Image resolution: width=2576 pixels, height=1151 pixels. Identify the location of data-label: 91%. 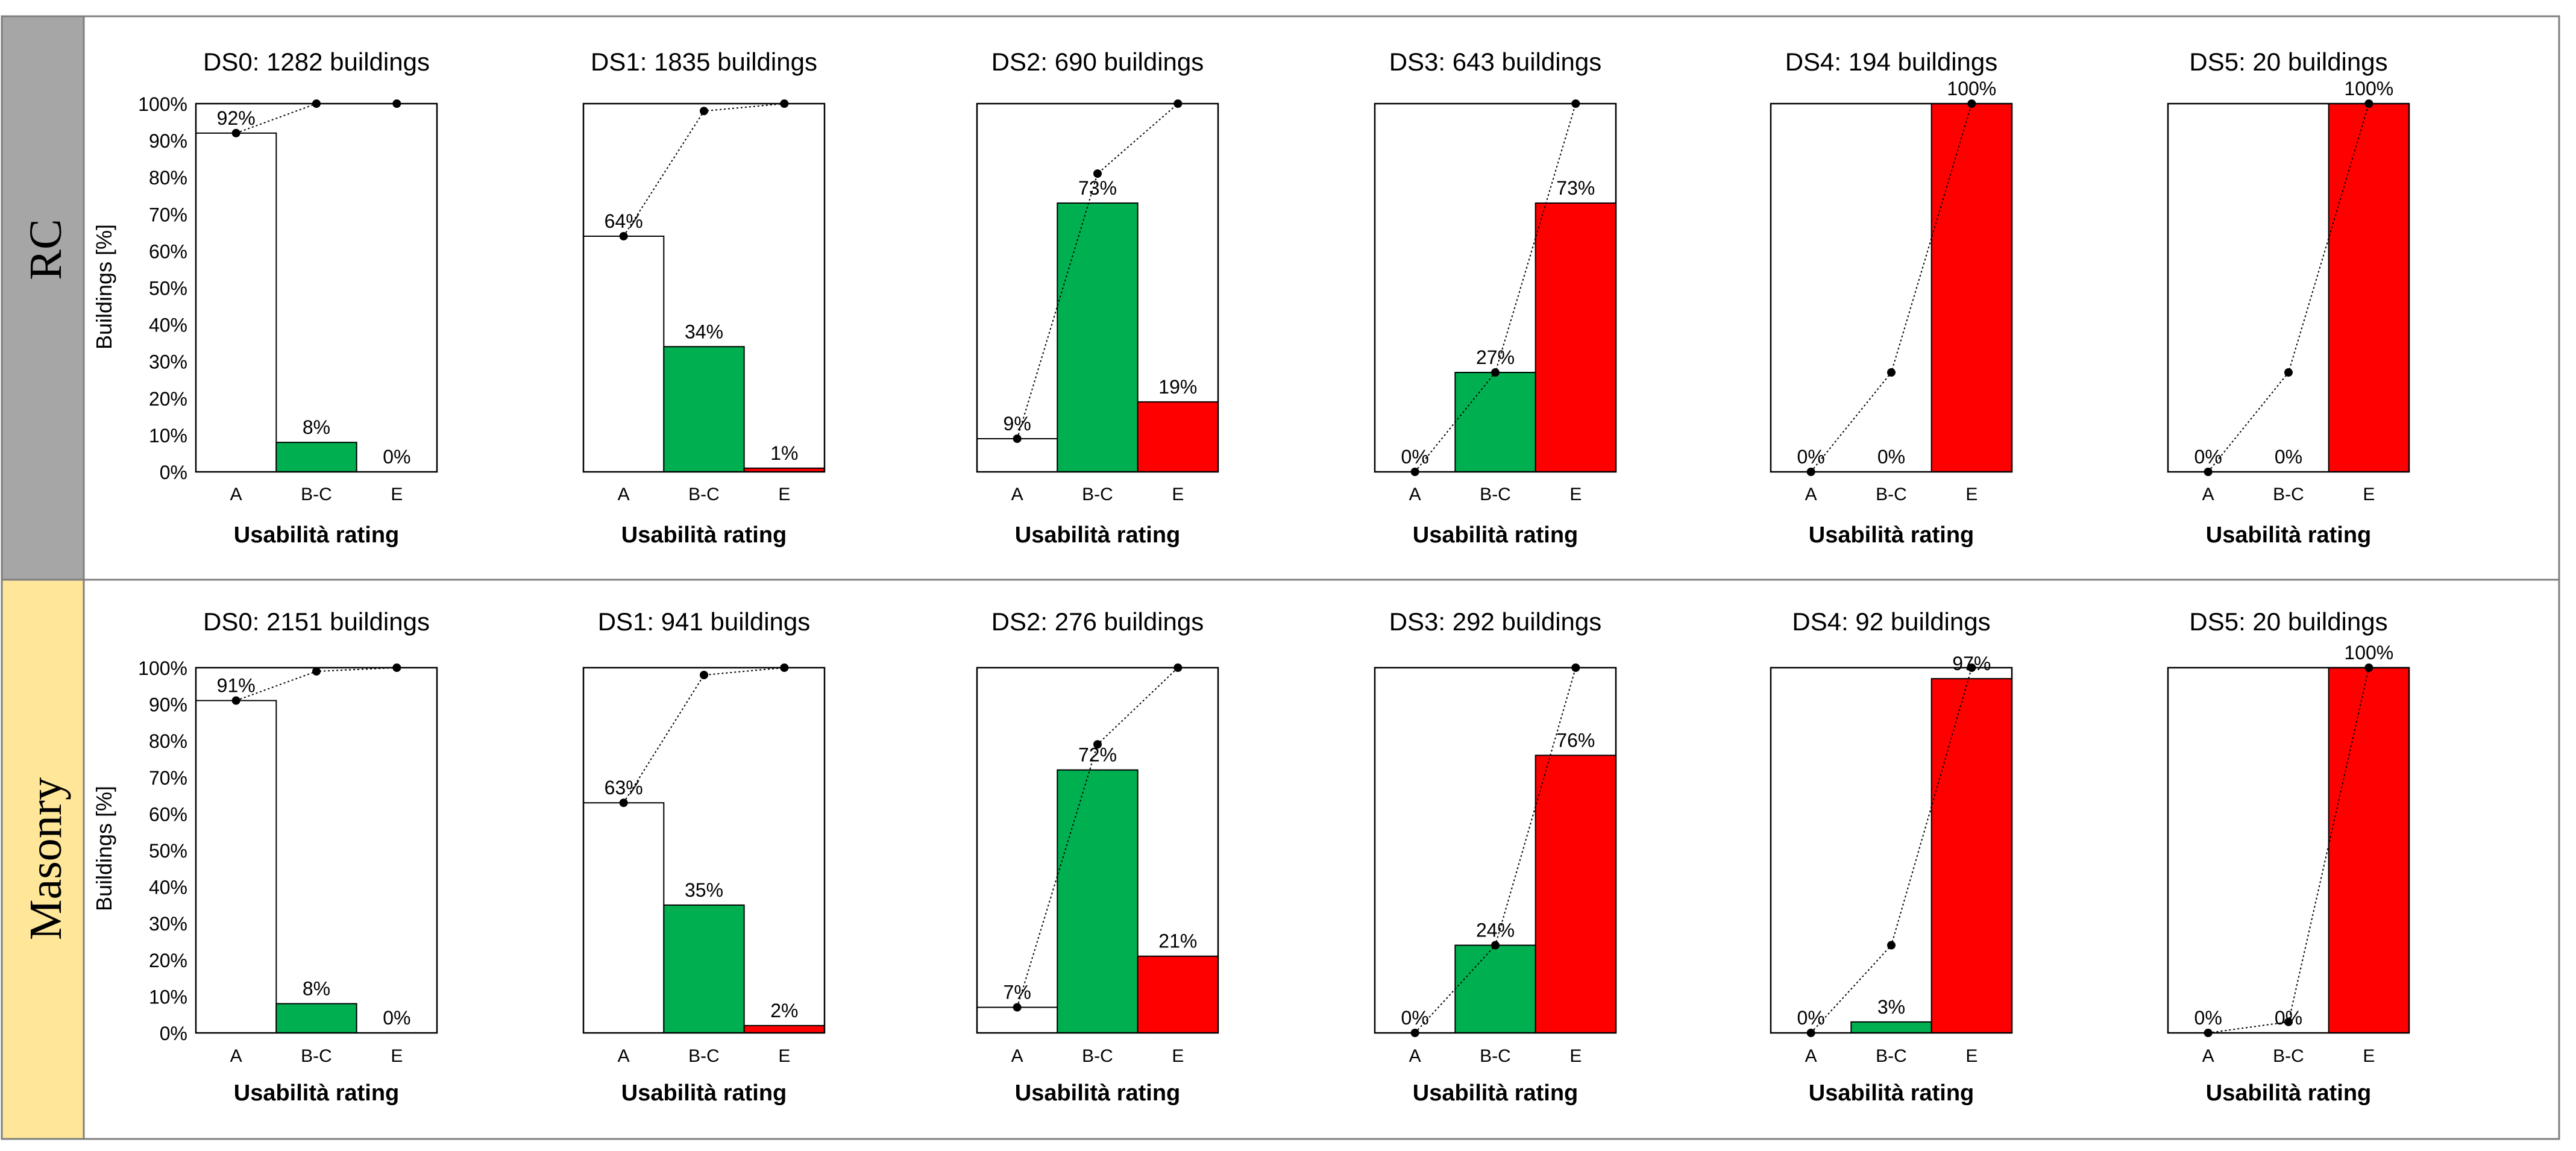
(236, 686).